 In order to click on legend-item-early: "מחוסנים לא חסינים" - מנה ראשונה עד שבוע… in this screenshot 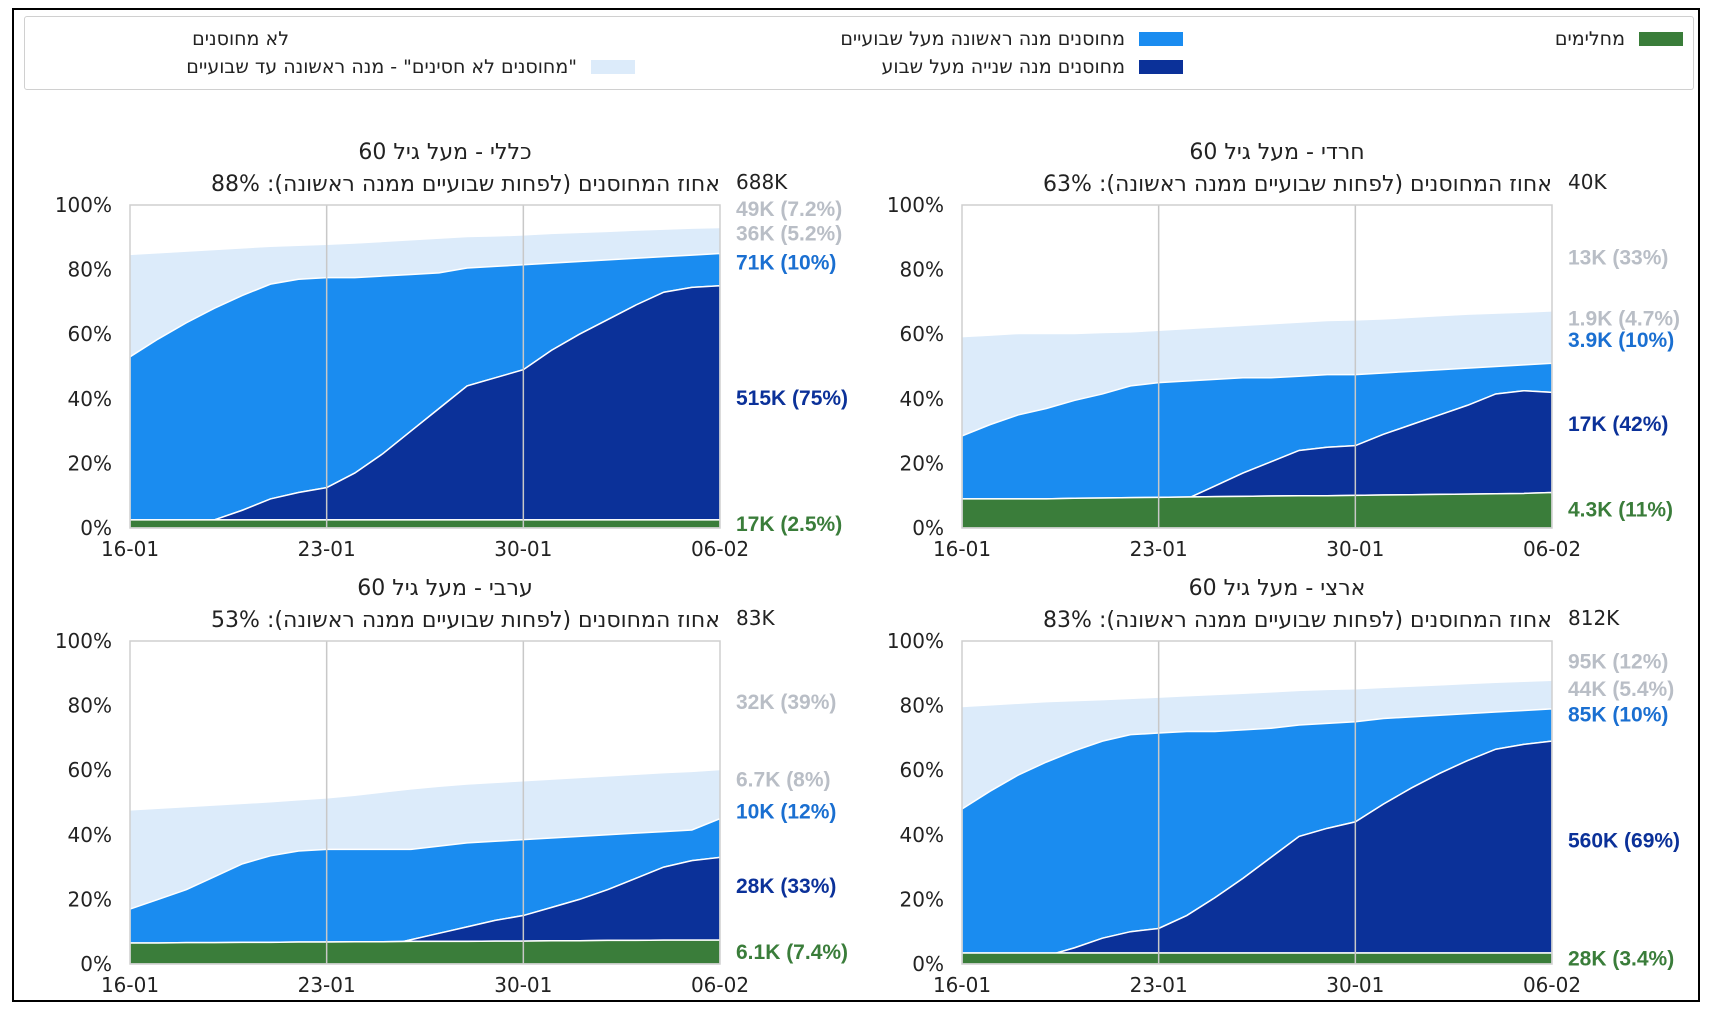, I will do `click(410, 67)`.